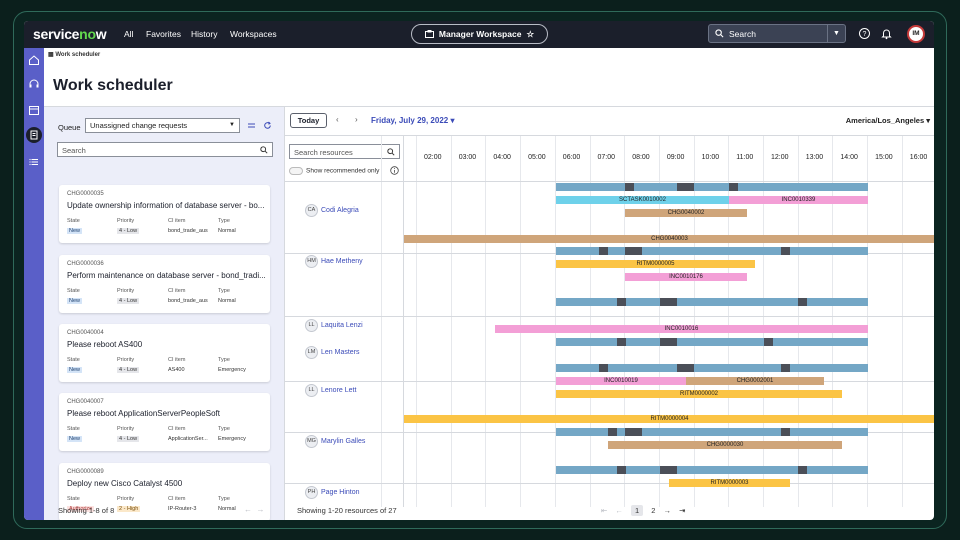 The height and width of the screenshot is (540, 960). I want to click on task-bar: RITM0000003, so click(729, 483).